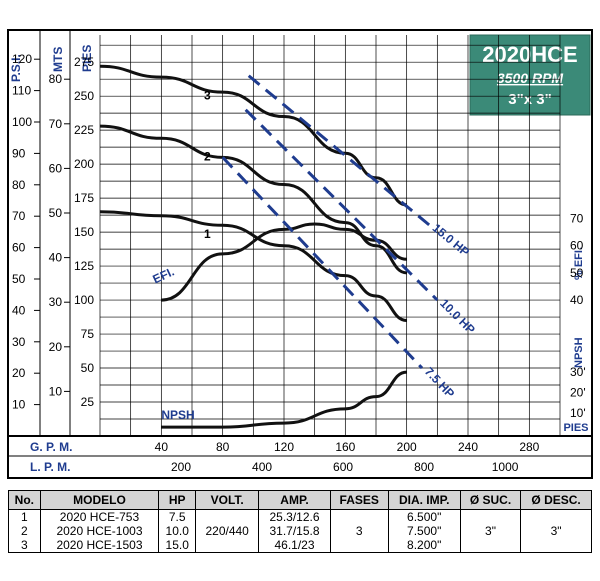 This screenshot has height=581, width=600. Describe the element at coordinates (58, 59) in the screenshot. I see `mts-axis-label: MTS` at that location.